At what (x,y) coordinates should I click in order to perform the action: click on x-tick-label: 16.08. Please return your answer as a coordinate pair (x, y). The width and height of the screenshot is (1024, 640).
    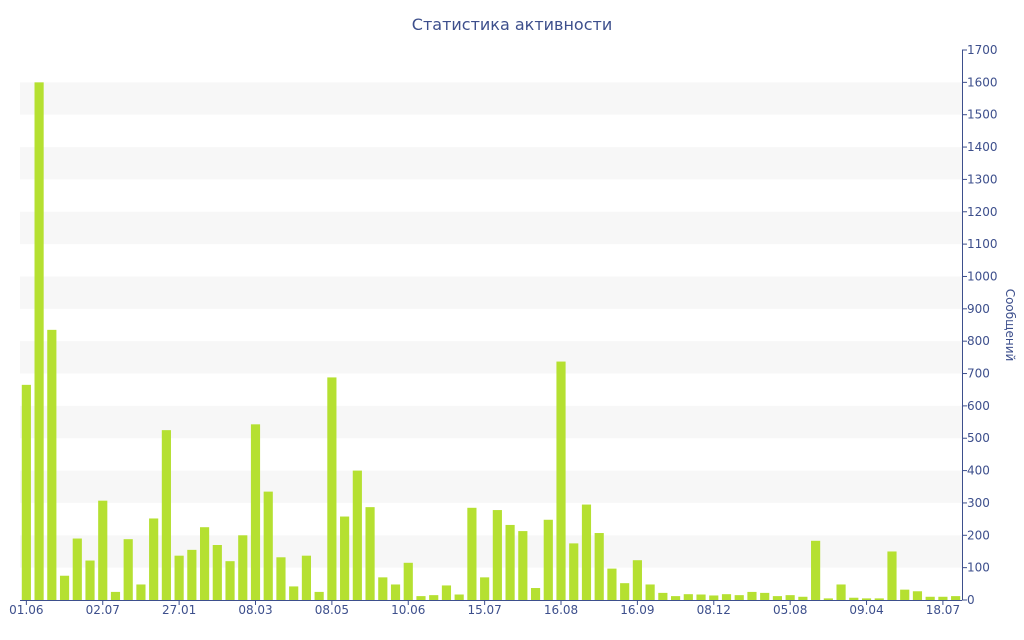
    Looking at the image, I should click on (561, 610).